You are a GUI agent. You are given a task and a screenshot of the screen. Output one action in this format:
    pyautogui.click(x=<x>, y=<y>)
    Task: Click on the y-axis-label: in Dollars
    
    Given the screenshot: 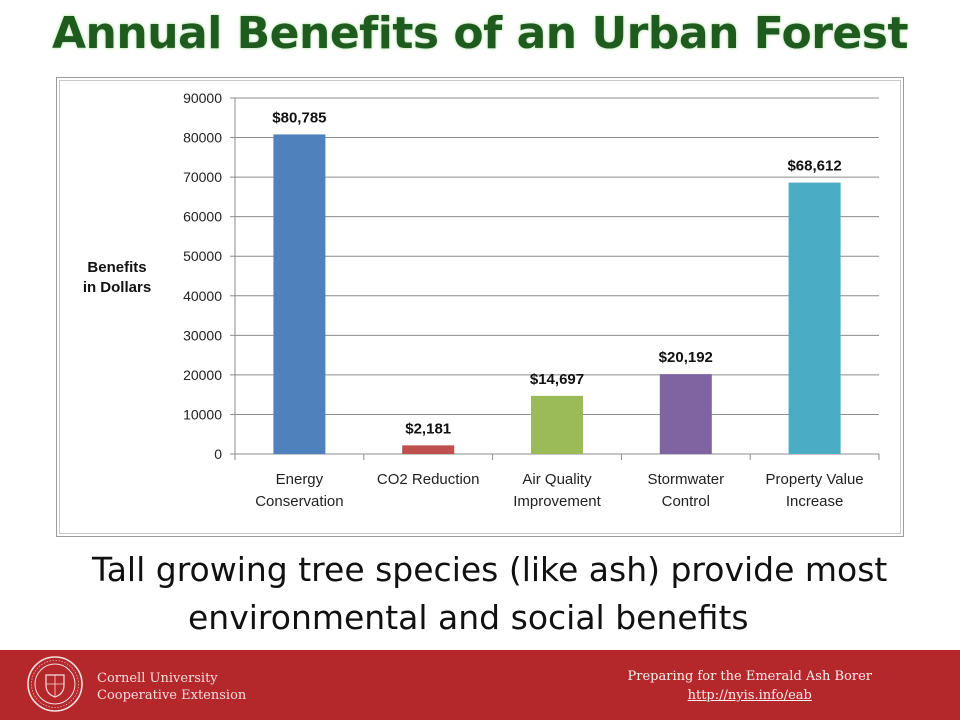 What is the action you would take?
    pyautogui.click(x=117, y=287)
    